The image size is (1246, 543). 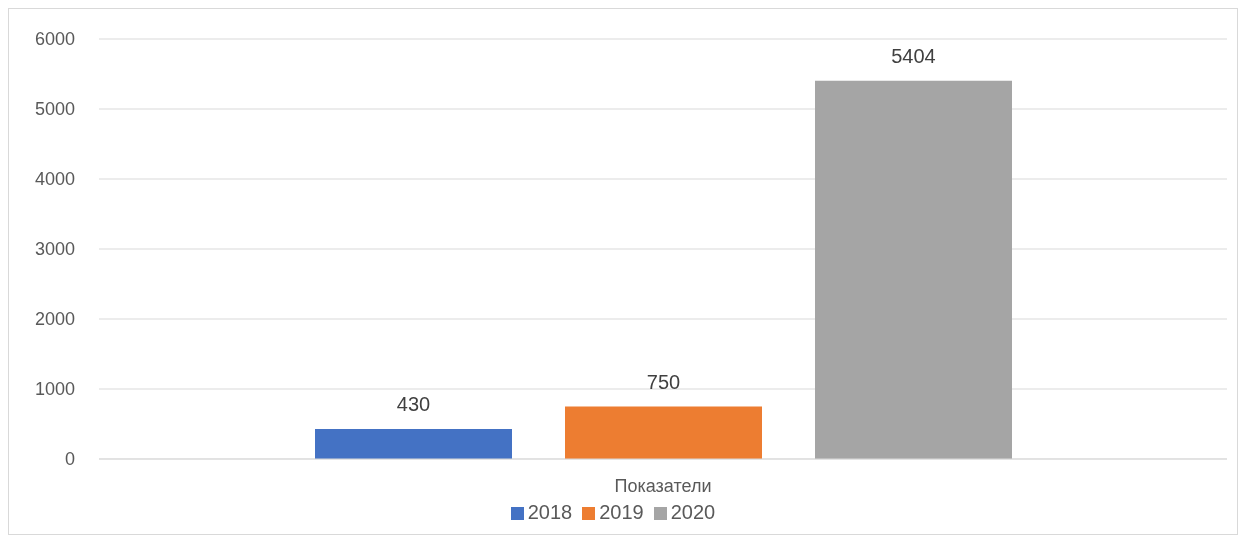 What do you see at coordinates (913, 55) in the screenshot?
I see `data-label: 5404` at bounding box center [913, 55].